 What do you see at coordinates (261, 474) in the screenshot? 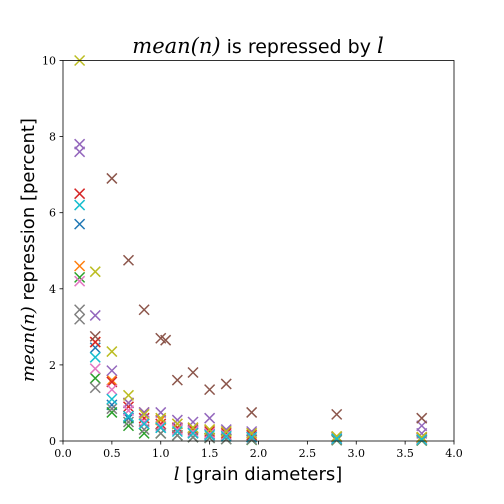
I see `xlabel-text: [grain diameters]` at bounding box center [261, 474].